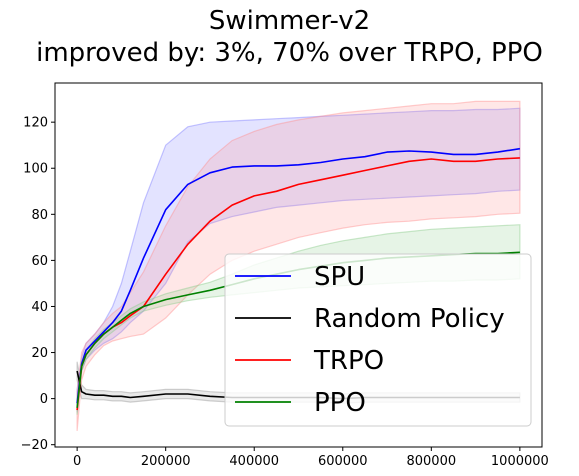  What do you see at coordinates (409, 319) in the screenshot?
I see `random-policy-legend-label: Random Policy` at bounding box center [409, 319].